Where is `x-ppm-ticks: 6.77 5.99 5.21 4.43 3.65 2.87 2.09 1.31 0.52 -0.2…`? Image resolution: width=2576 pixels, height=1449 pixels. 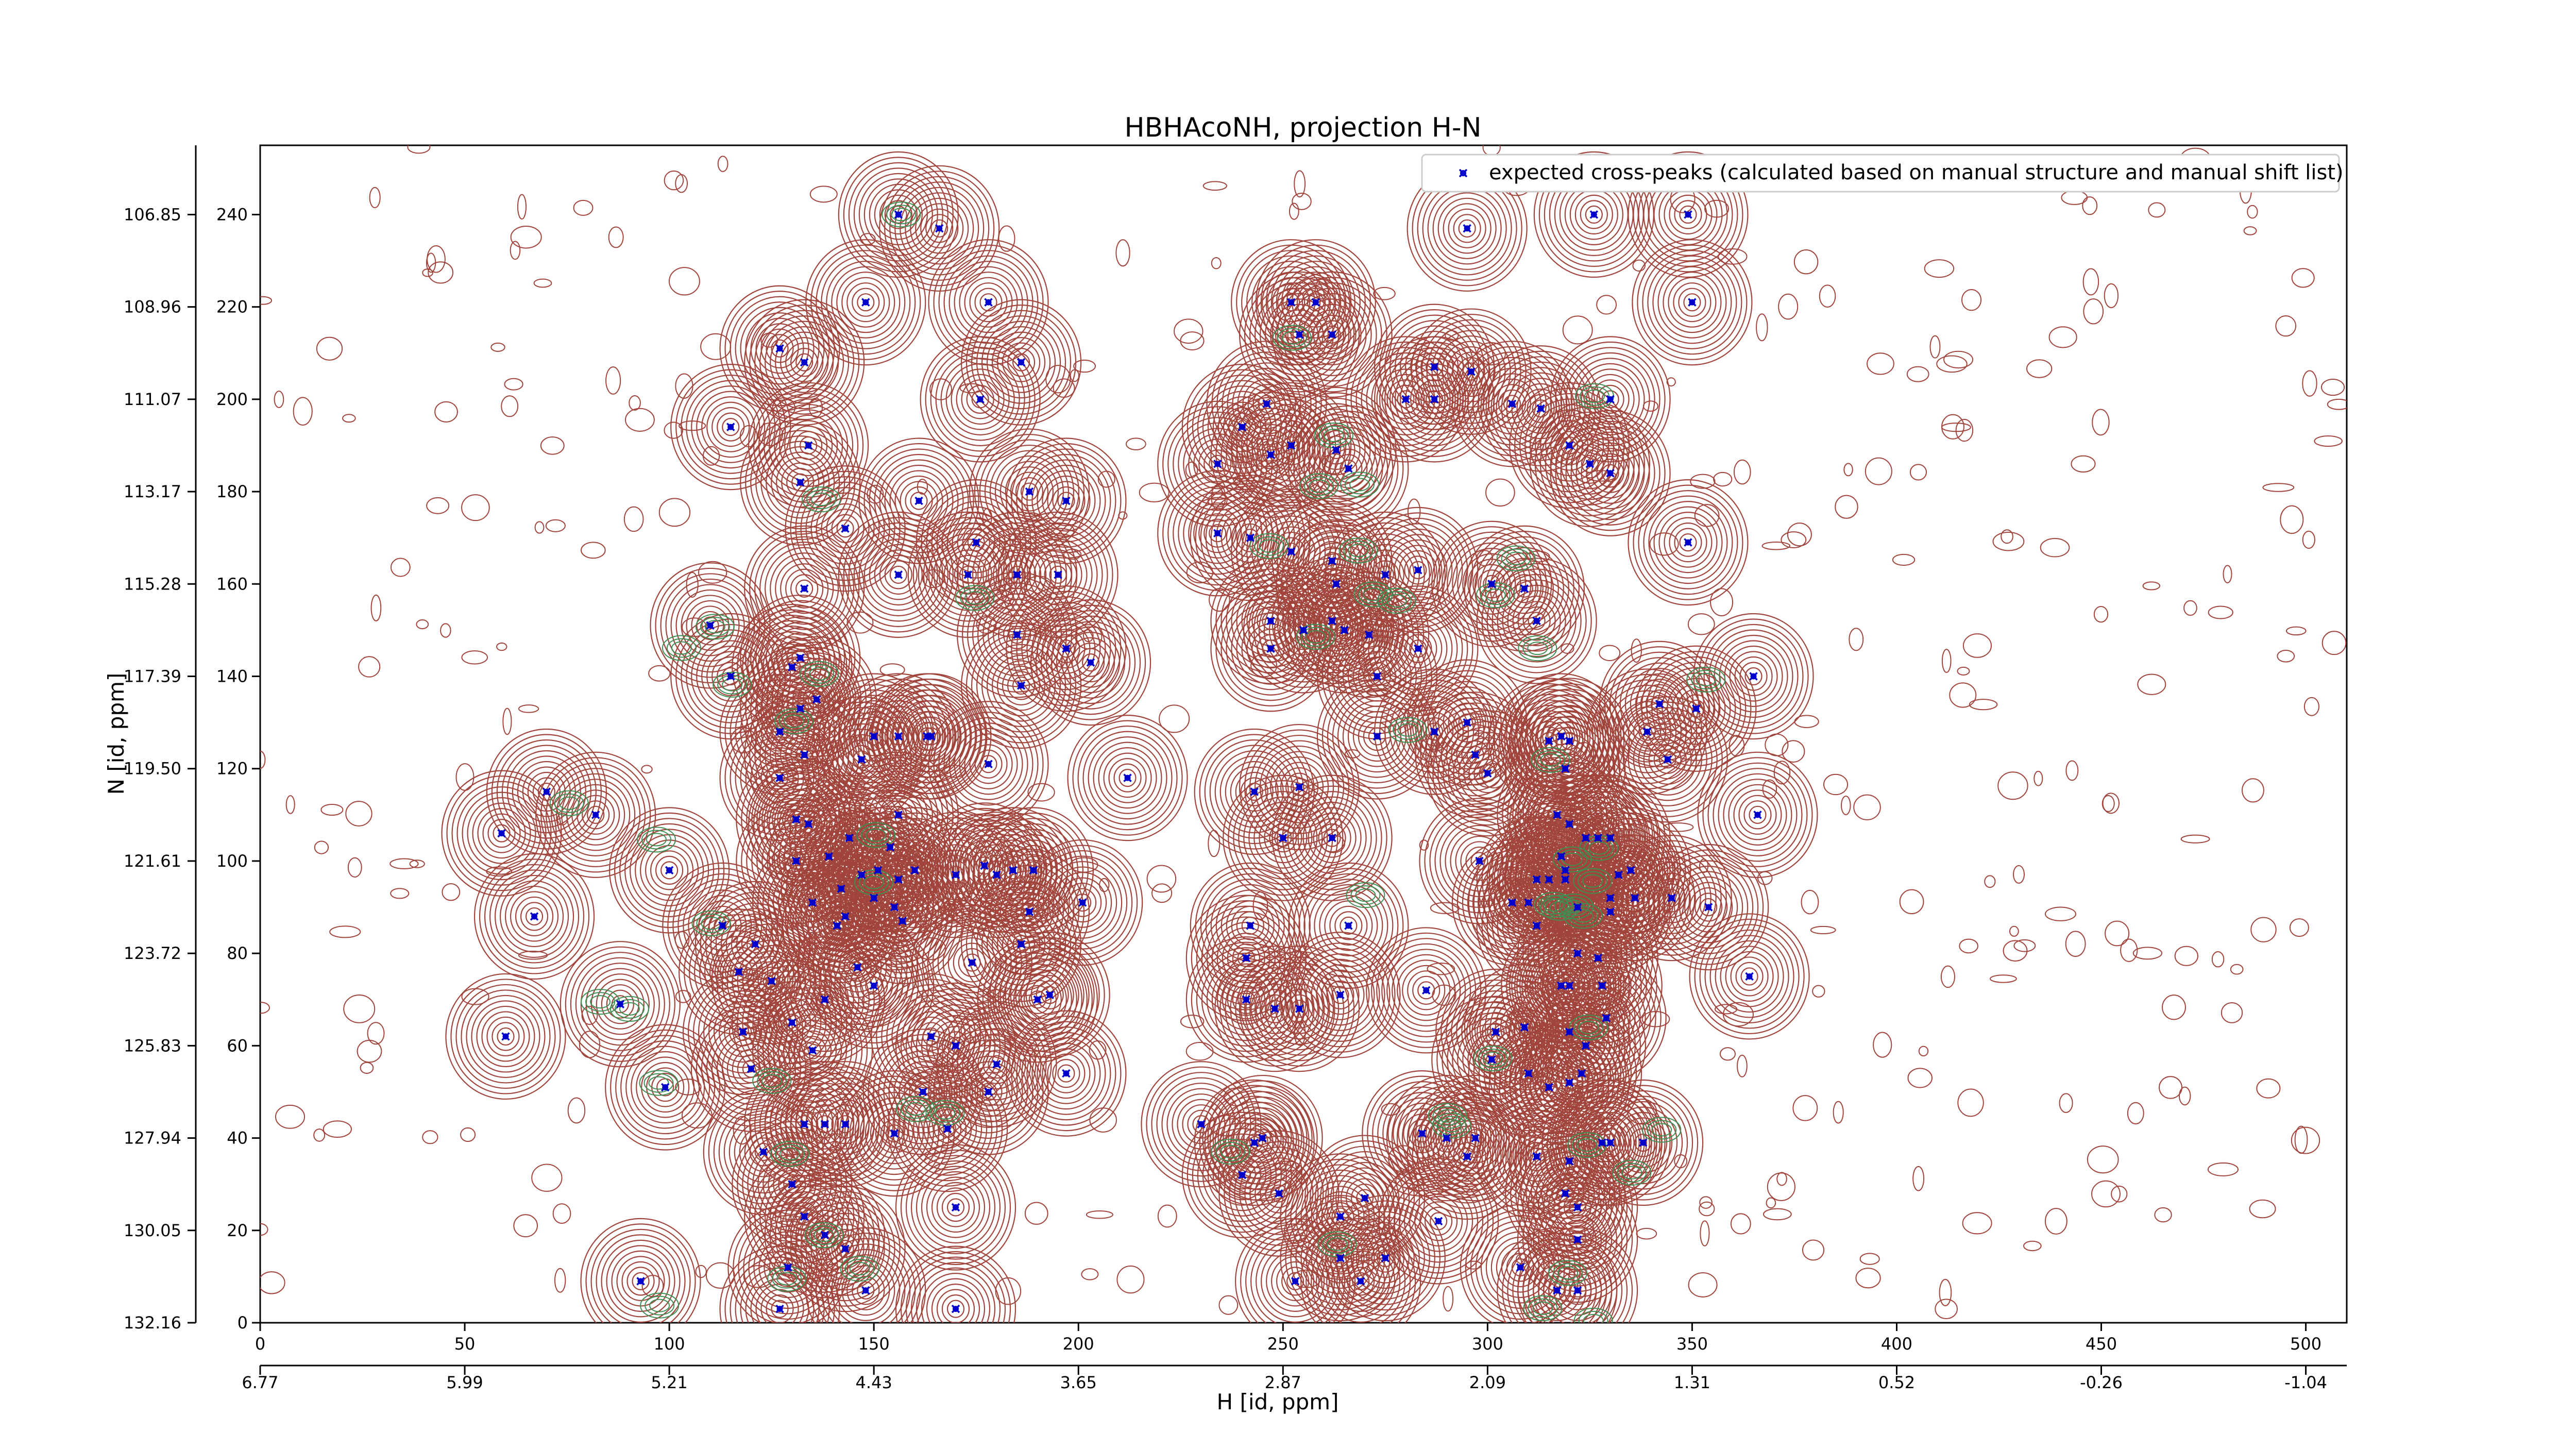
x-ppm-ticks: 6.77 5.99 5.21 4.43 3.65 2.87 2.09 1.31 0.52 -0.2… is located at coordinates (1284, 1379).